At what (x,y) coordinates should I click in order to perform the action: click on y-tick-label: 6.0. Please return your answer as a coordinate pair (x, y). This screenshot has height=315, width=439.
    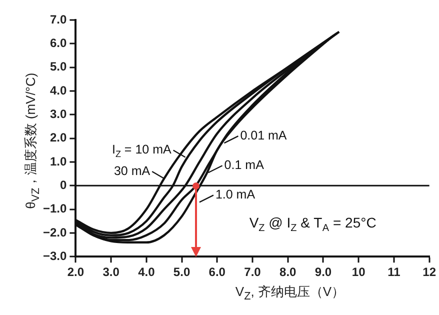
    Looking at the image, I should click on (59, 43).